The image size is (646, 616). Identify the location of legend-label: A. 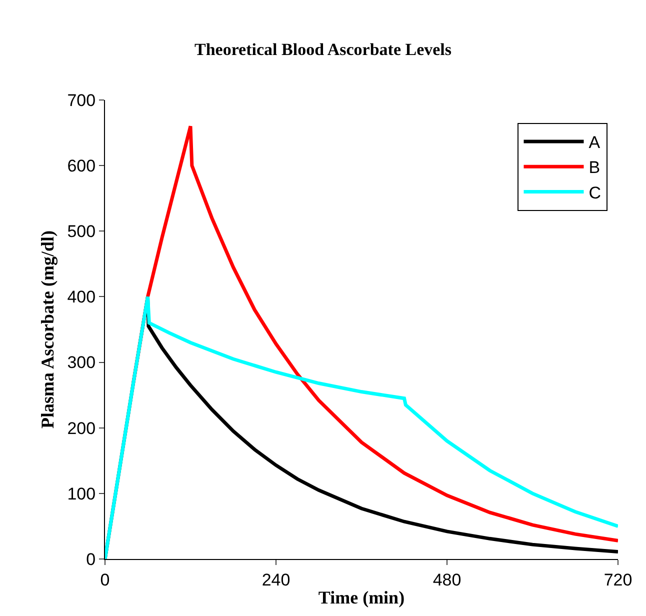
(594, 142).